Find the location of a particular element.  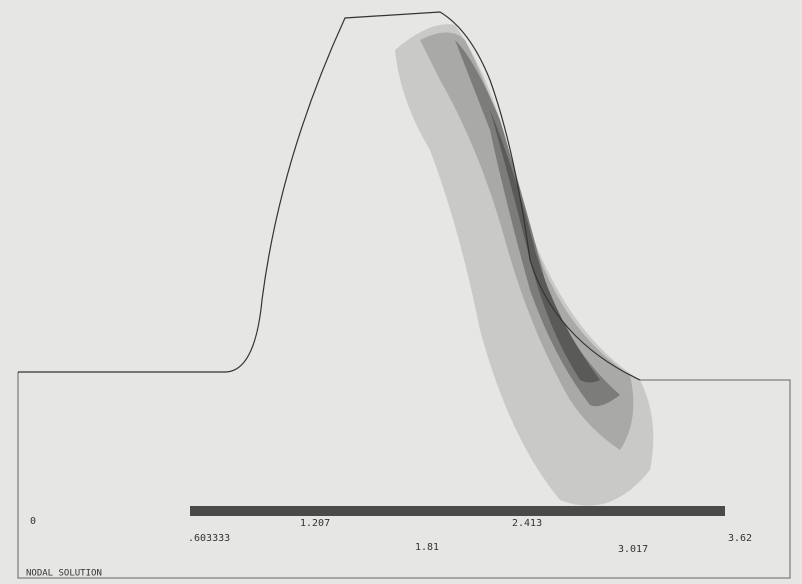

legend-label: 3.017 is located at coordinates (633, 549).